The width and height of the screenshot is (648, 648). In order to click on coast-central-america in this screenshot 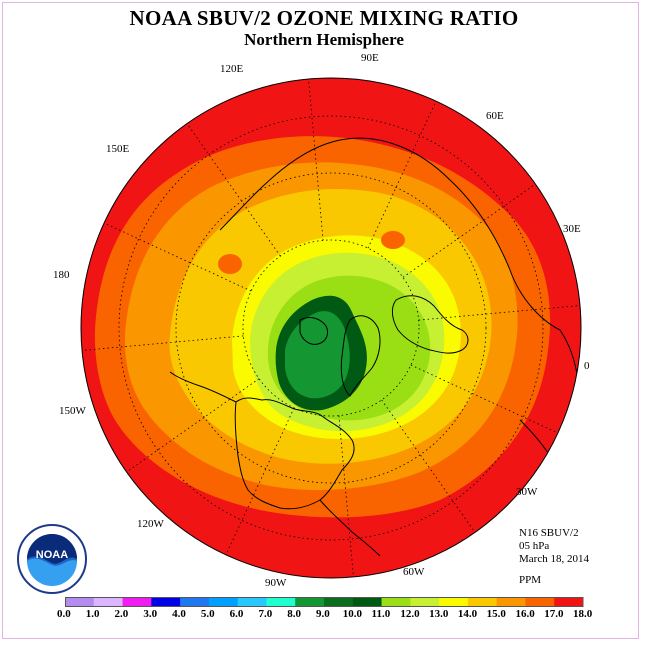, I will do `click(350, 528)`.